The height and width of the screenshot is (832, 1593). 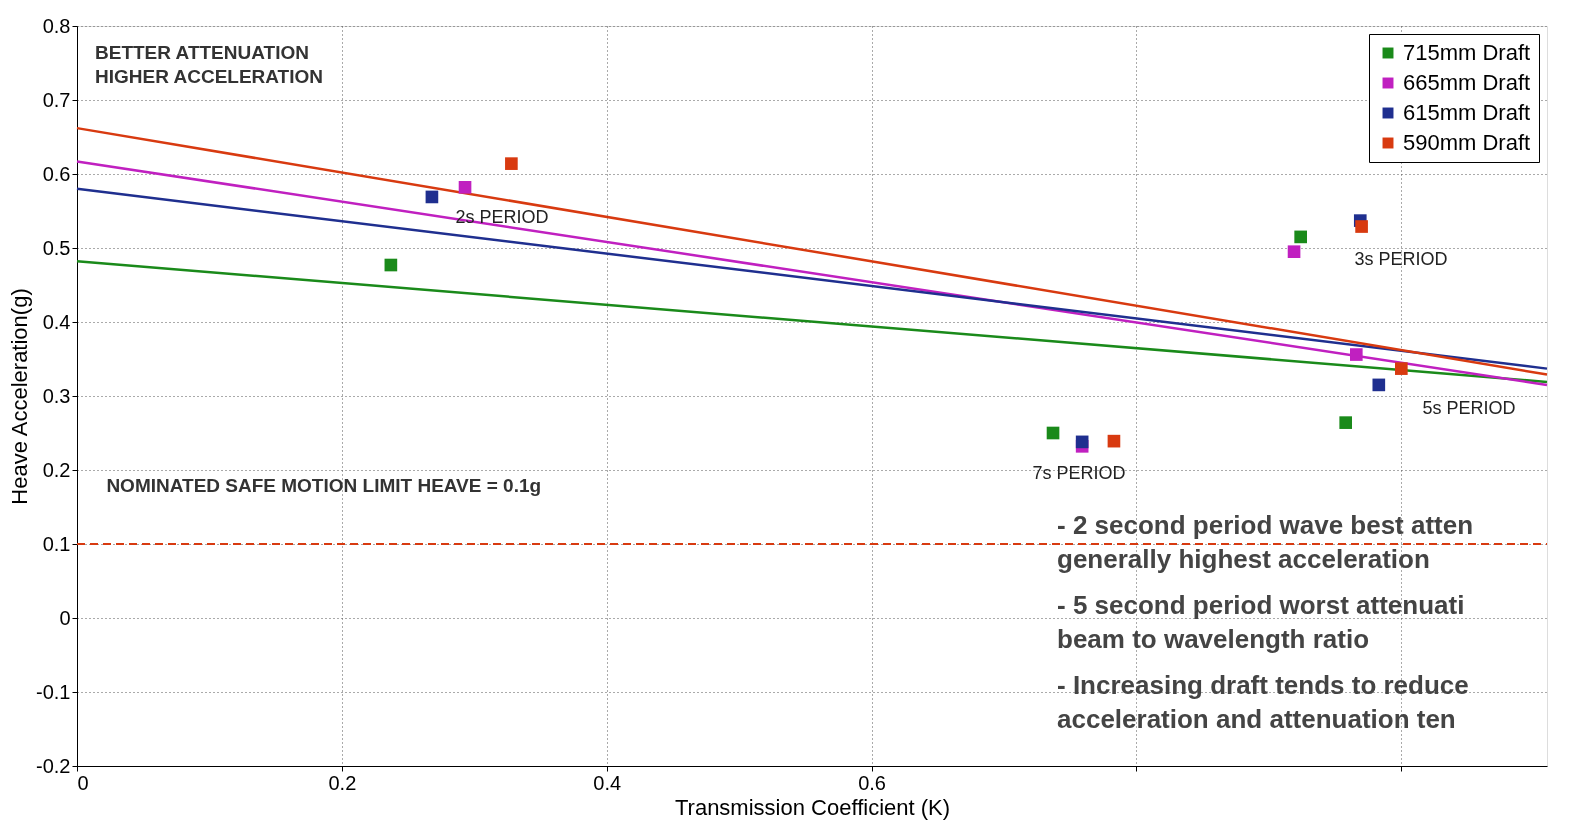 What do you see at coordinates (1401, 259) in the screenshot?
I see `annotation: 3s PERIOD` at bounding box center [1401, 259].